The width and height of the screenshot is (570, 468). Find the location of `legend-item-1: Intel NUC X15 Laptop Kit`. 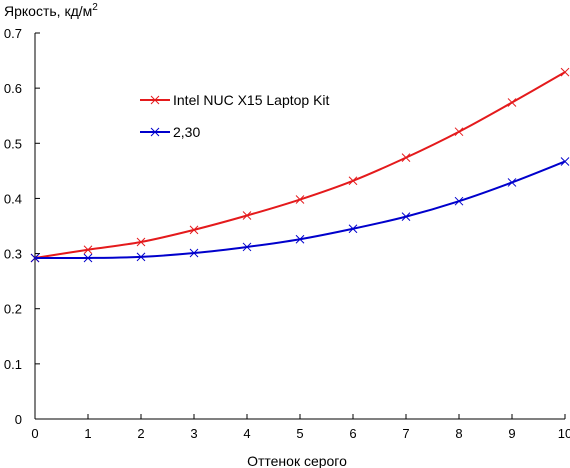

legend-item-1: Intel NUC X15 Laptop Kit is located at coordinates (235, 100).